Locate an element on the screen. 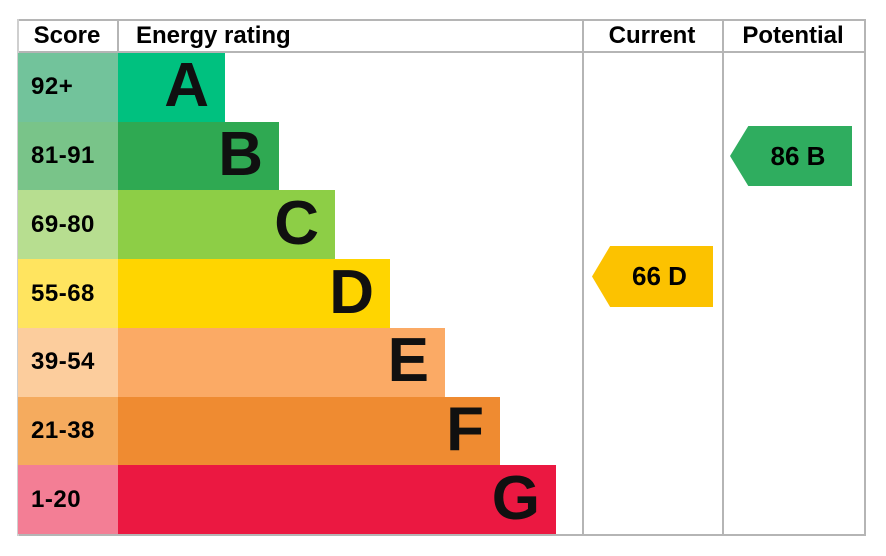 The image size is (886, 556). grid-line-bottom is located at coordinates (441, 535).